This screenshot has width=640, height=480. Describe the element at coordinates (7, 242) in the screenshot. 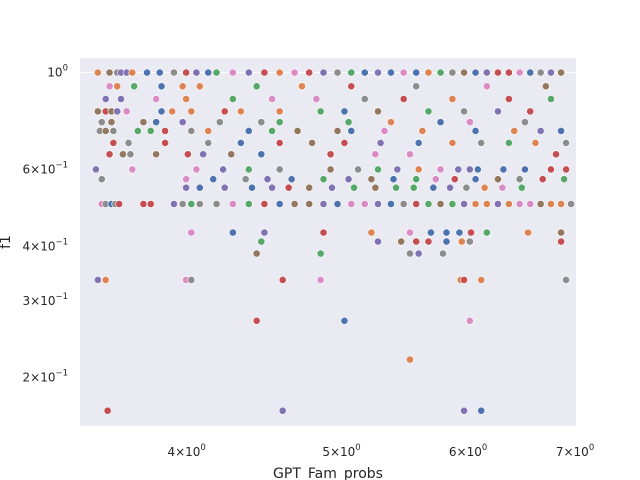

I see `y-axis-label: f1` at that location.